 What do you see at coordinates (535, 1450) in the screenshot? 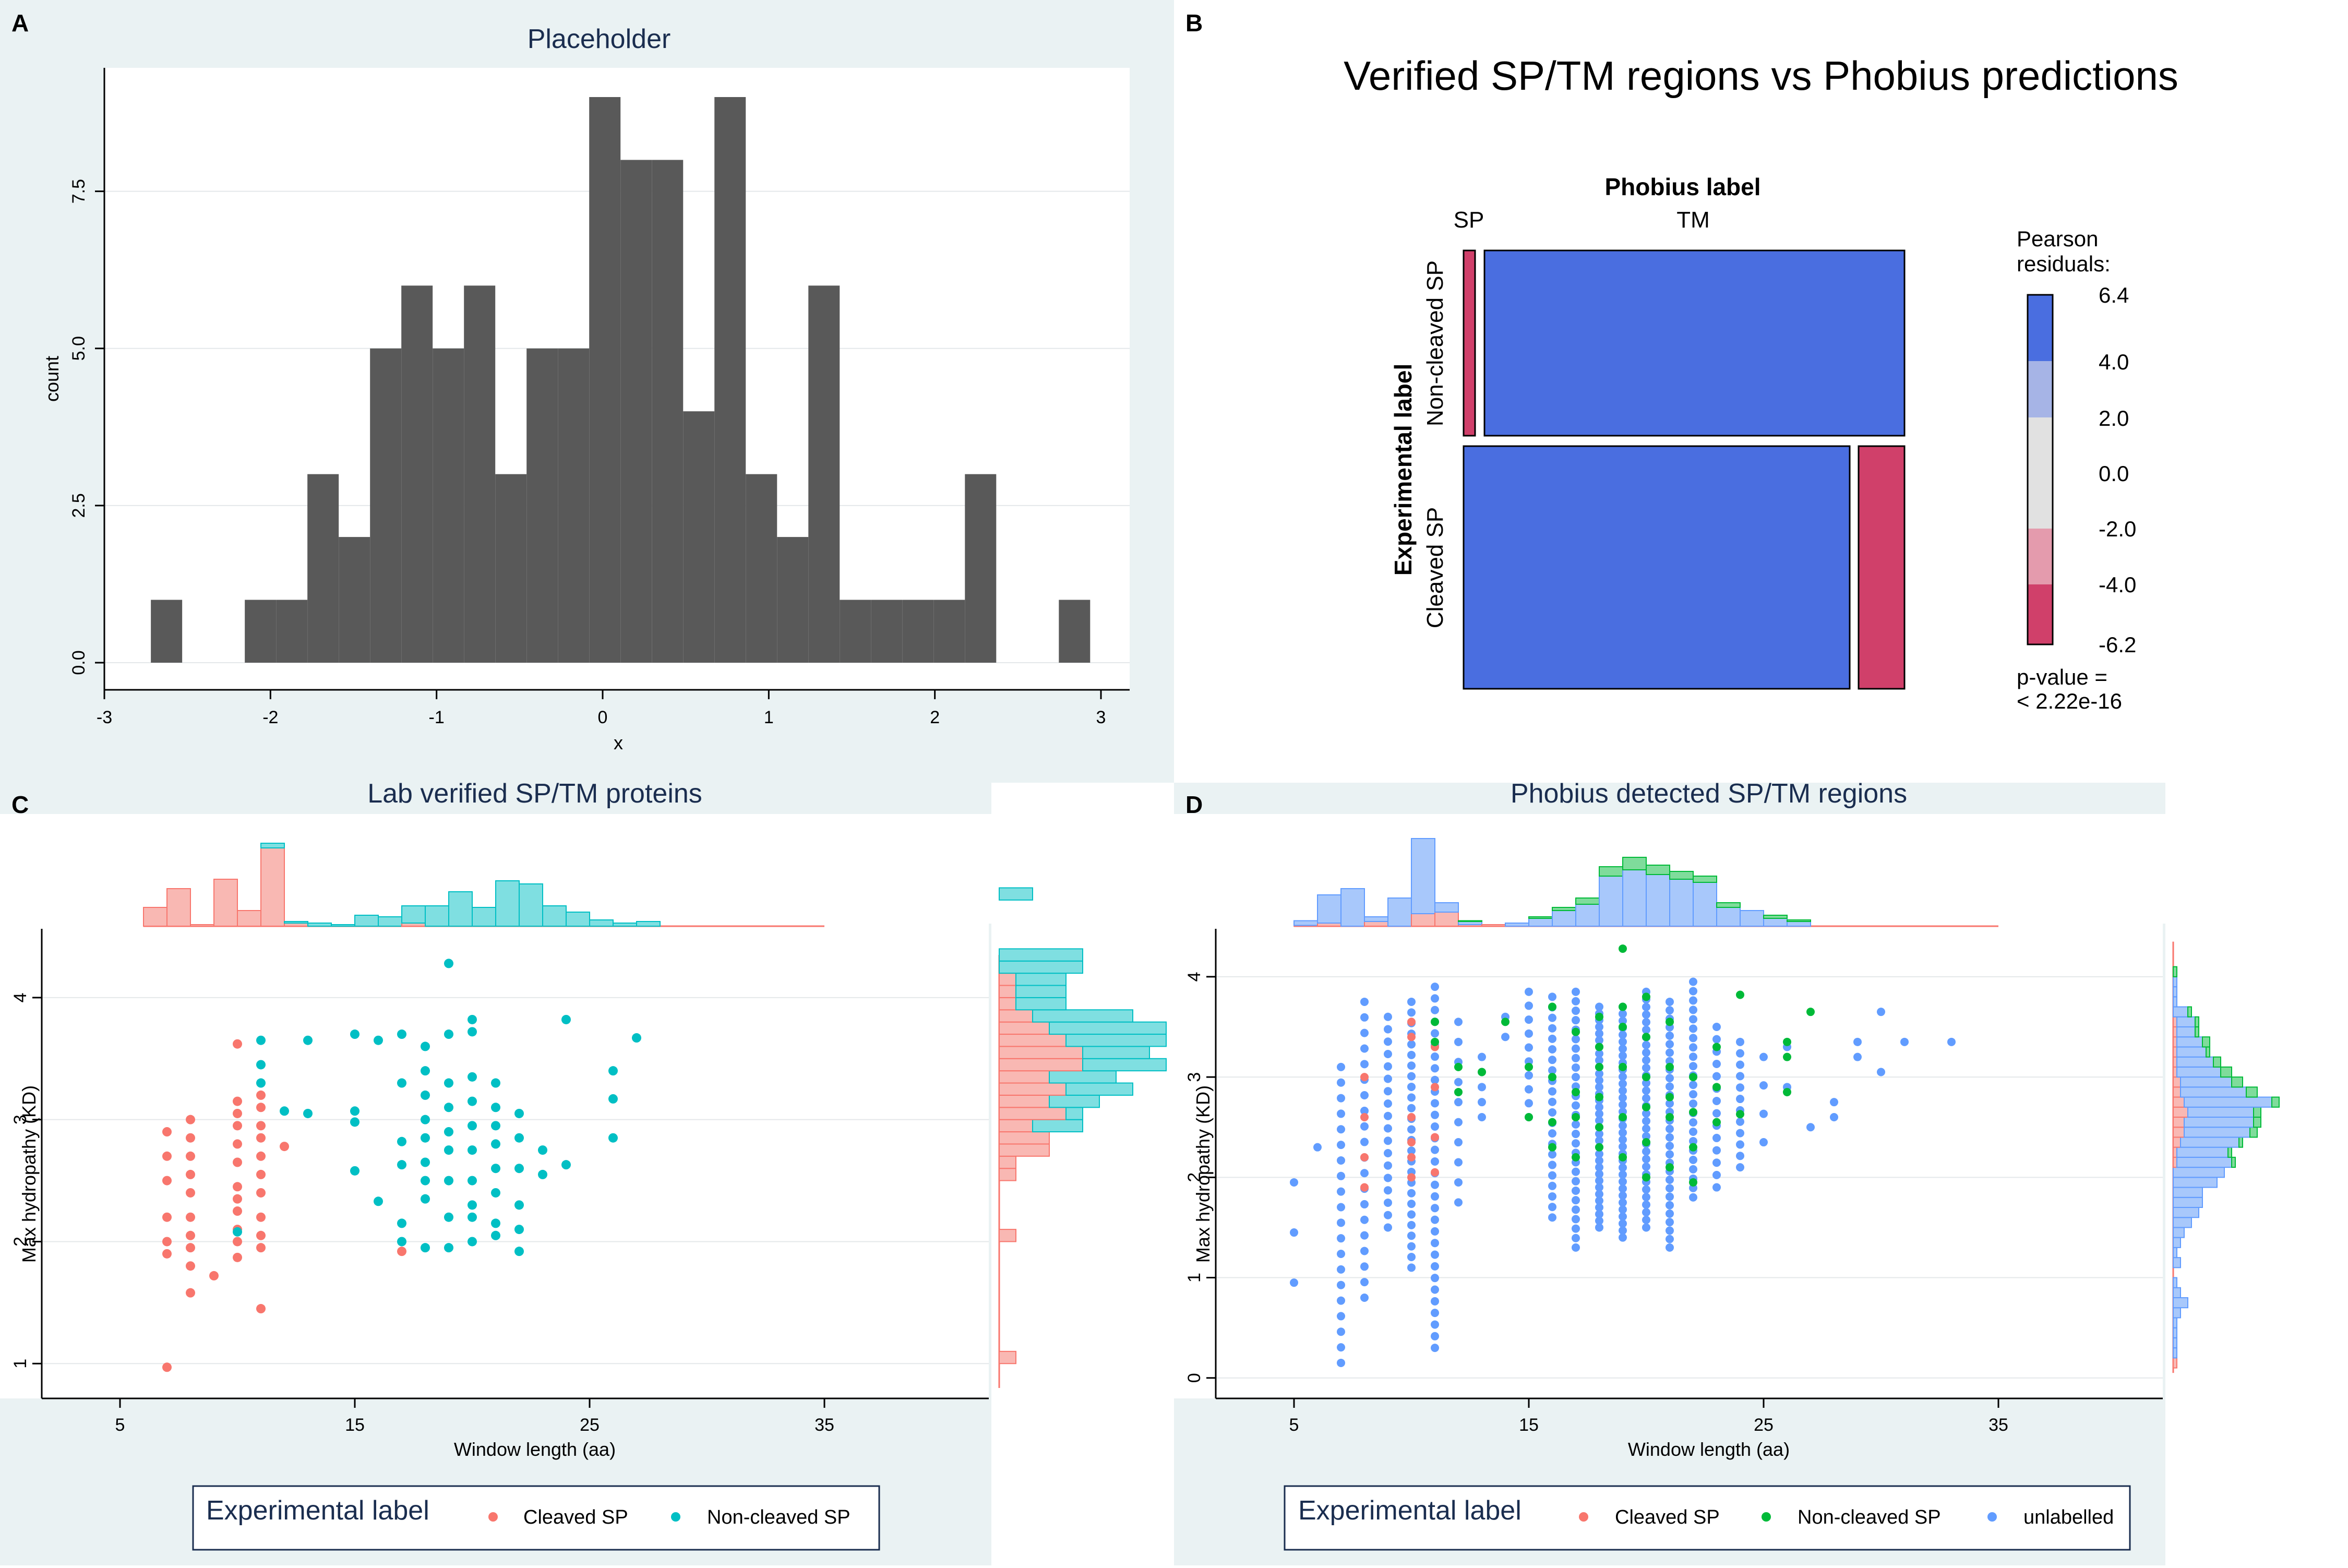
I see `panel-c-xlabel: Window length (aa)` at bounding box center [535, 1450].